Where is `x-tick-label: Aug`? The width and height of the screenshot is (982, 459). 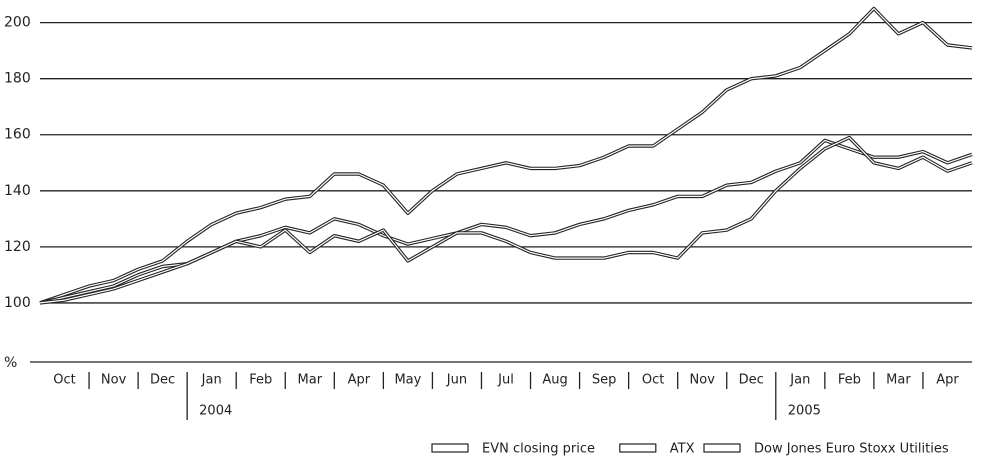 x-tick-label: Aug is located at coordinates (554, 380).